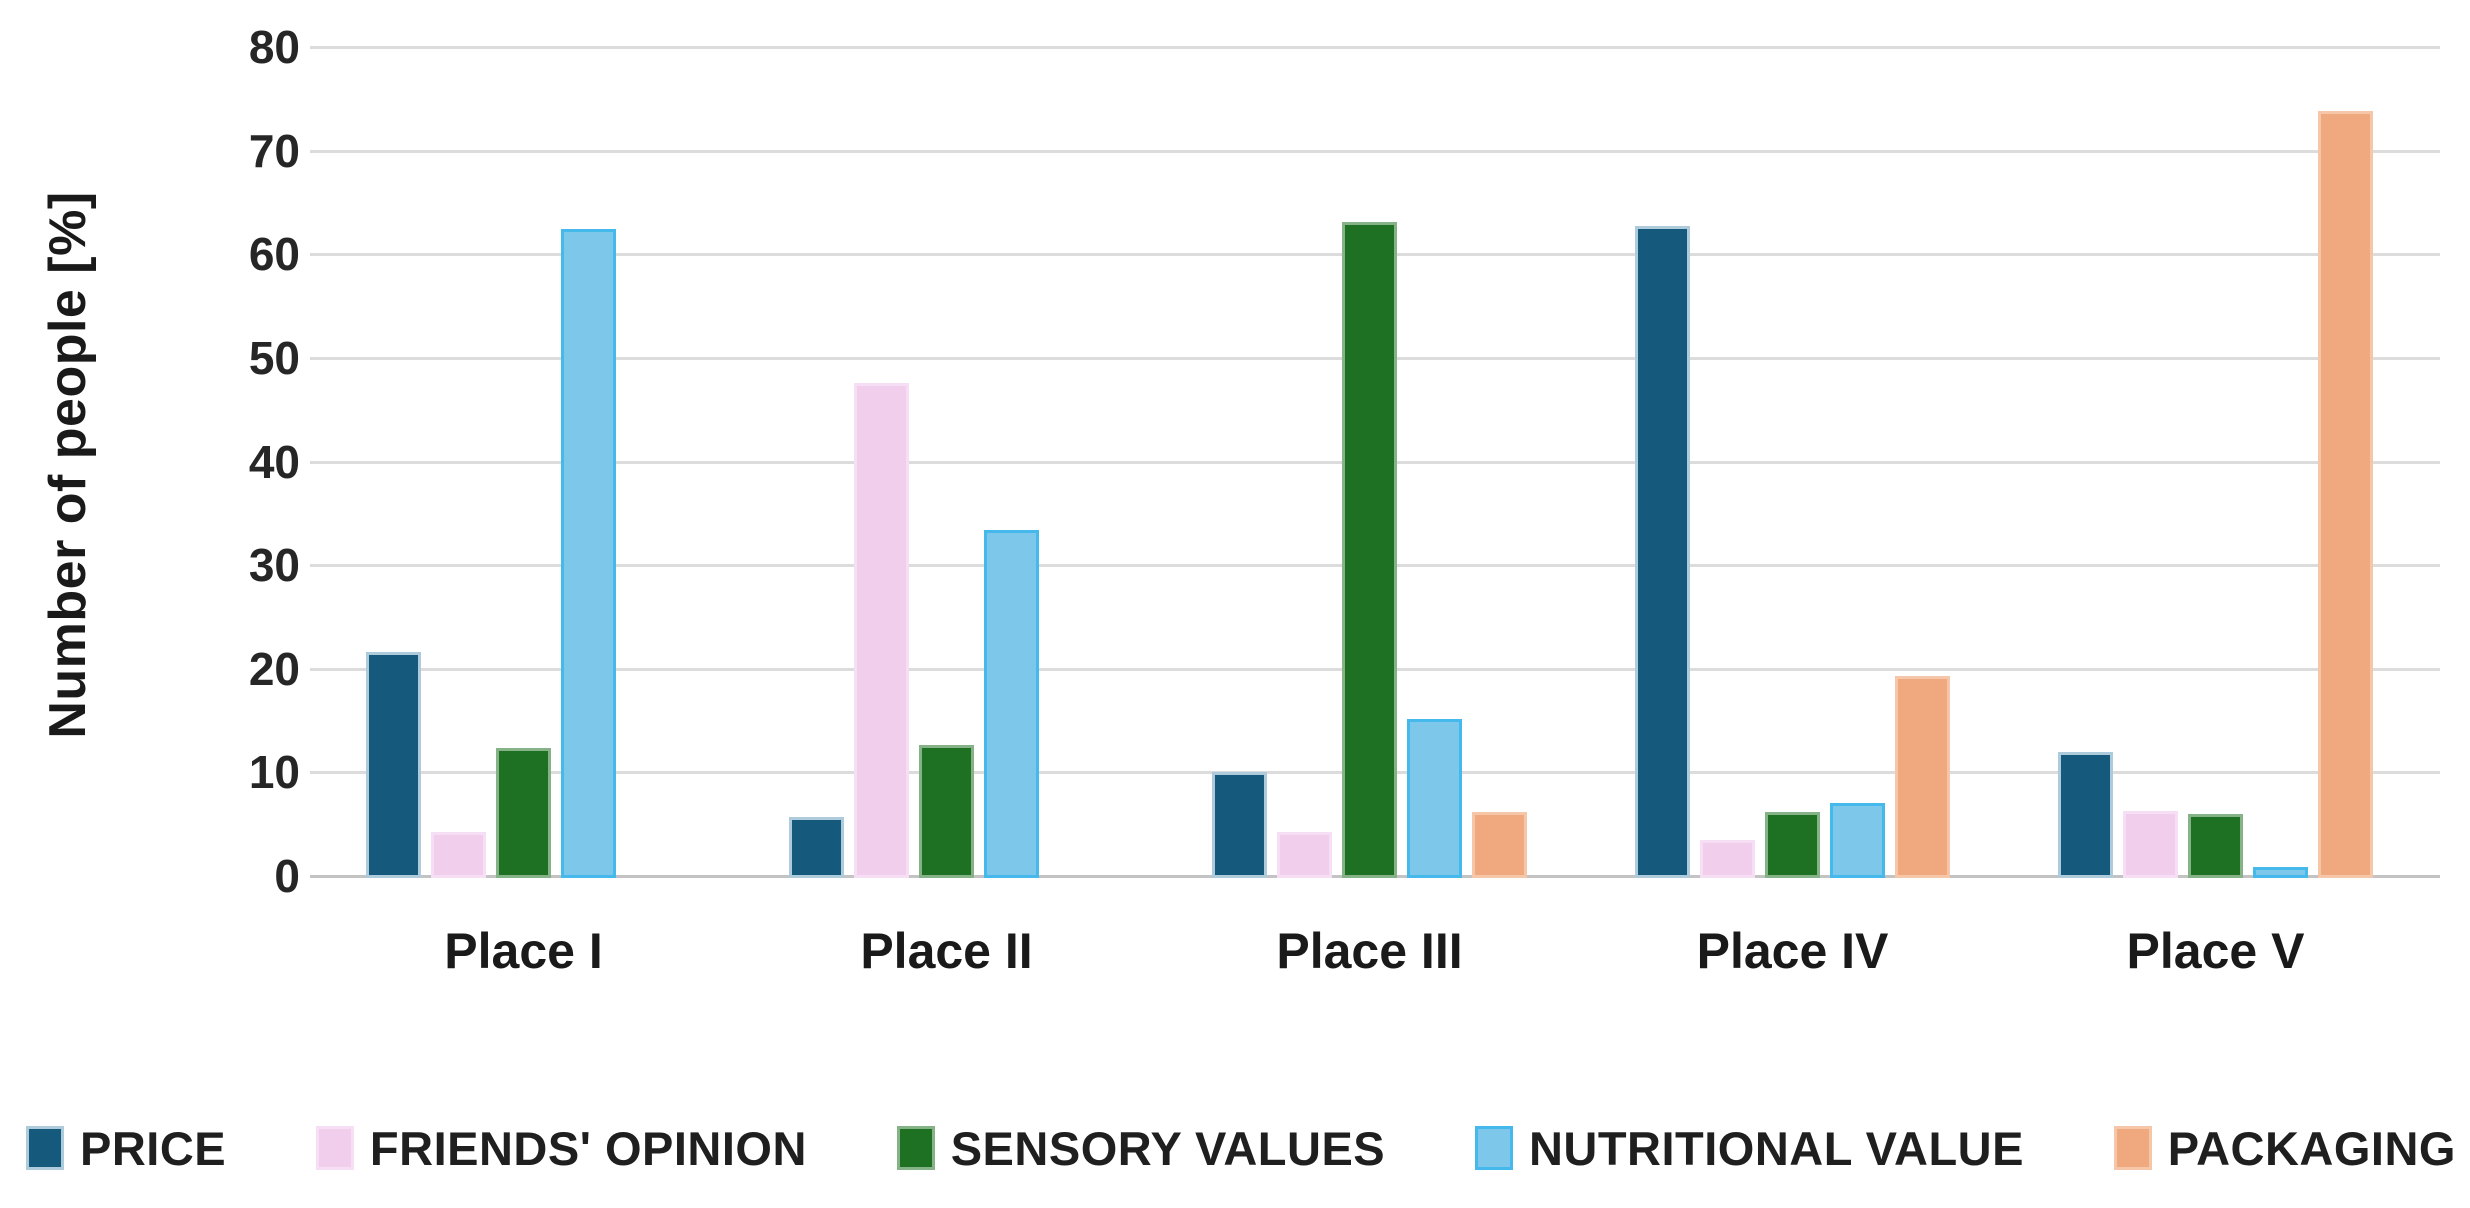  I want to click on bar-place-iv-nutritional-value, so click(1857, 840).